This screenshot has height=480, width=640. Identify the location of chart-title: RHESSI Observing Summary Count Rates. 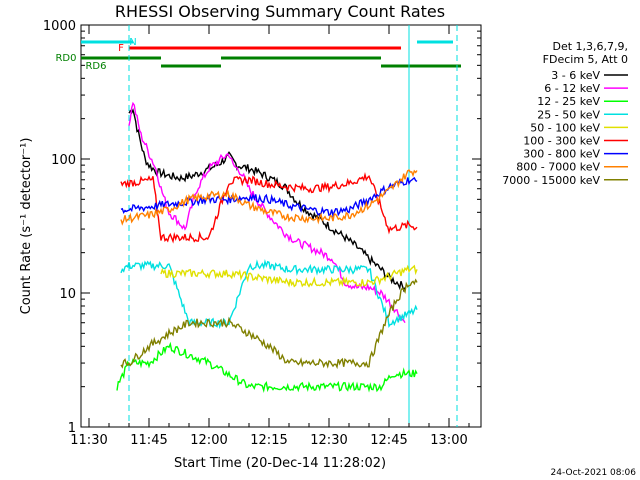
(280, 11).